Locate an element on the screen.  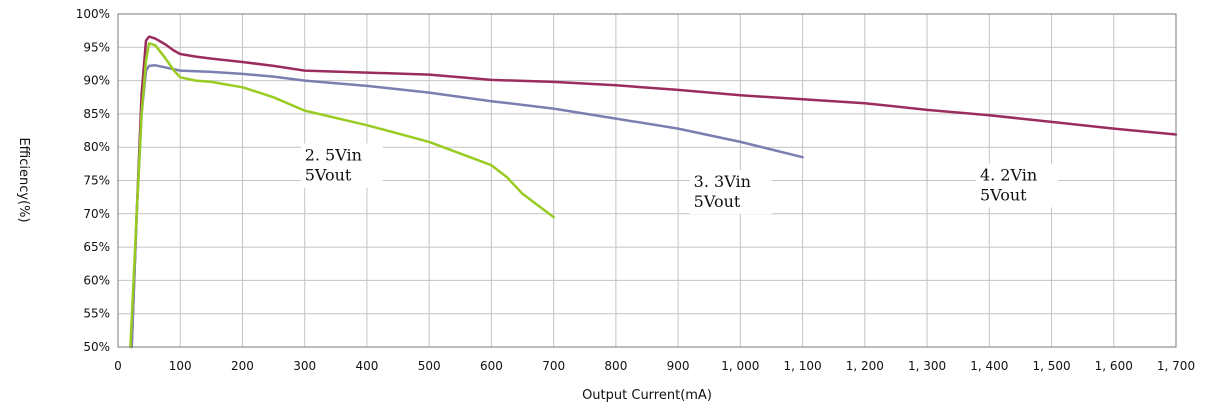
annotation-label-3: 5Vout is located at coordinates (1003, 195).